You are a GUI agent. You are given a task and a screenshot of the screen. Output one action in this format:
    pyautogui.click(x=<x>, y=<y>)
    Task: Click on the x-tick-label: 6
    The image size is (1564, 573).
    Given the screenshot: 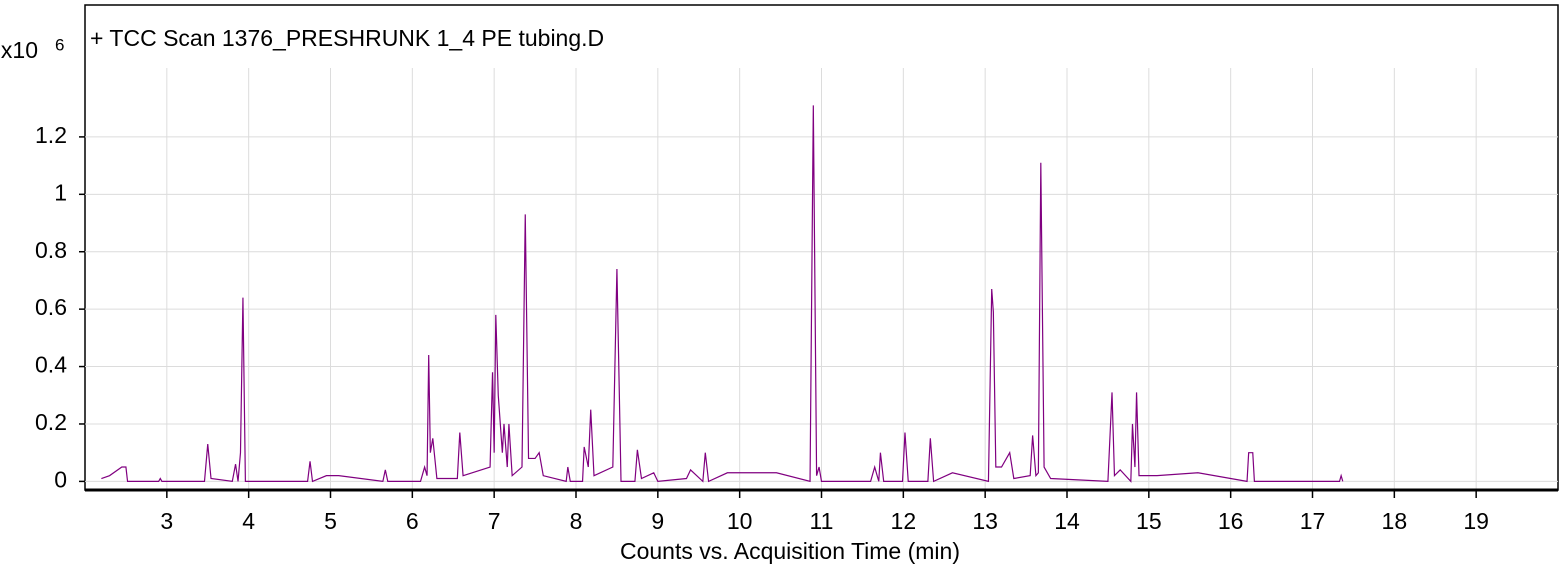 What is the action you would take?
    pyautogui.click(x=412, y=521)
    